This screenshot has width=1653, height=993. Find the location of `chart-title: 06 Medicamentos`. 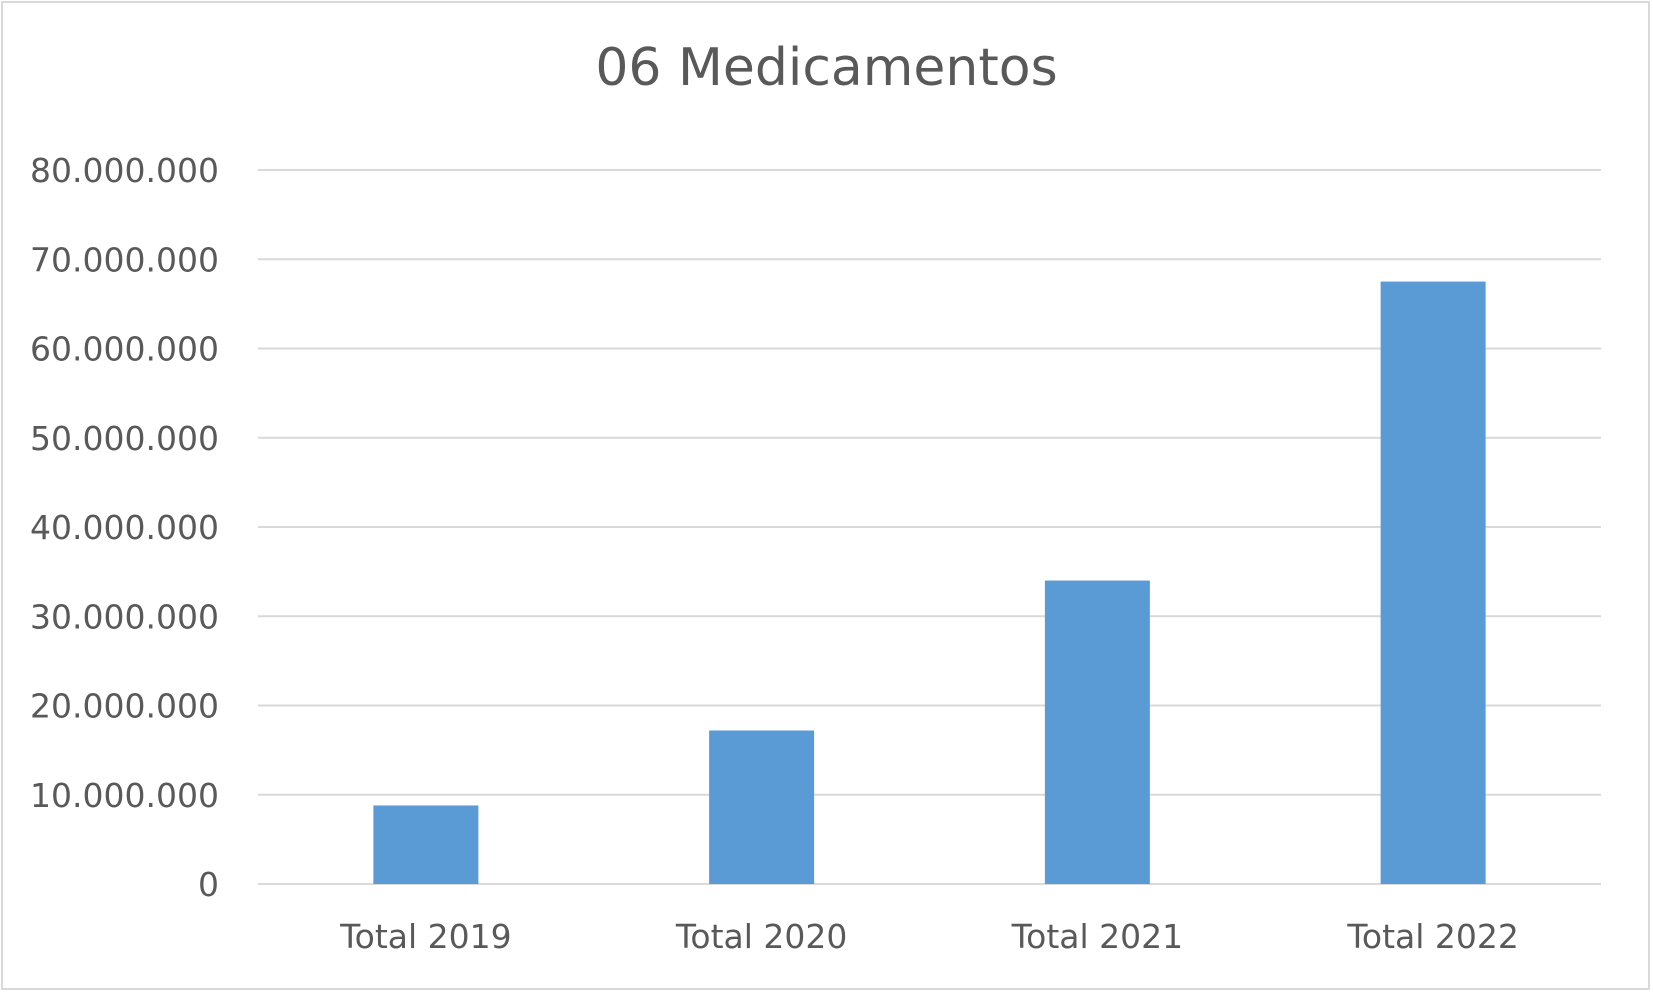

chart-title: 06 Medicamentos is located at coordinates (826, 68).